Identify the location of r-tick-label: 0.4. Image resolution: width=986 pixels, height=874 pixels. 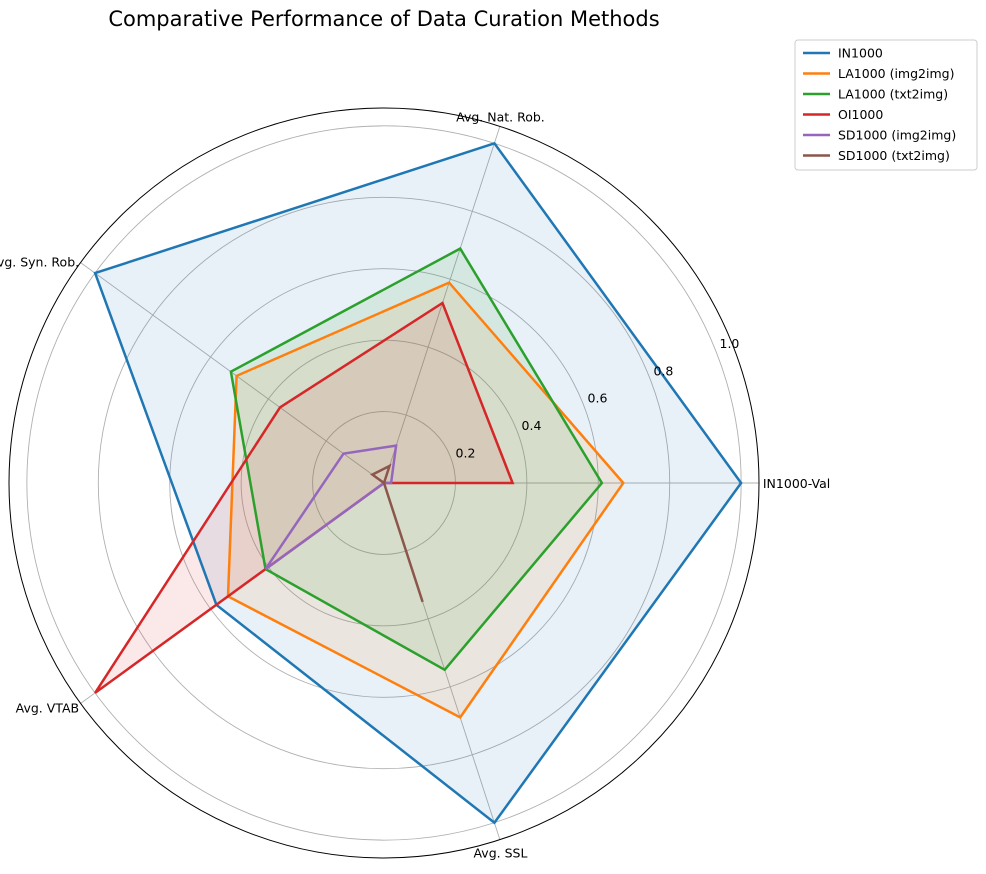
(532, 425).